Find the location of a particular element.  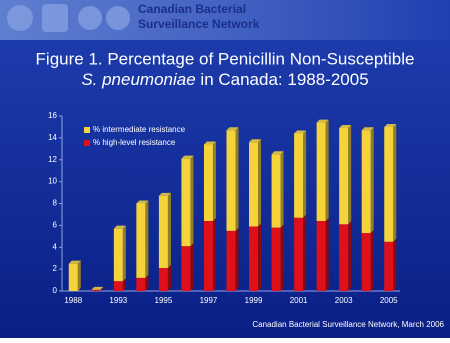

title-rest: in Canada: 1988-2005 is located at coordinates (282, 79).